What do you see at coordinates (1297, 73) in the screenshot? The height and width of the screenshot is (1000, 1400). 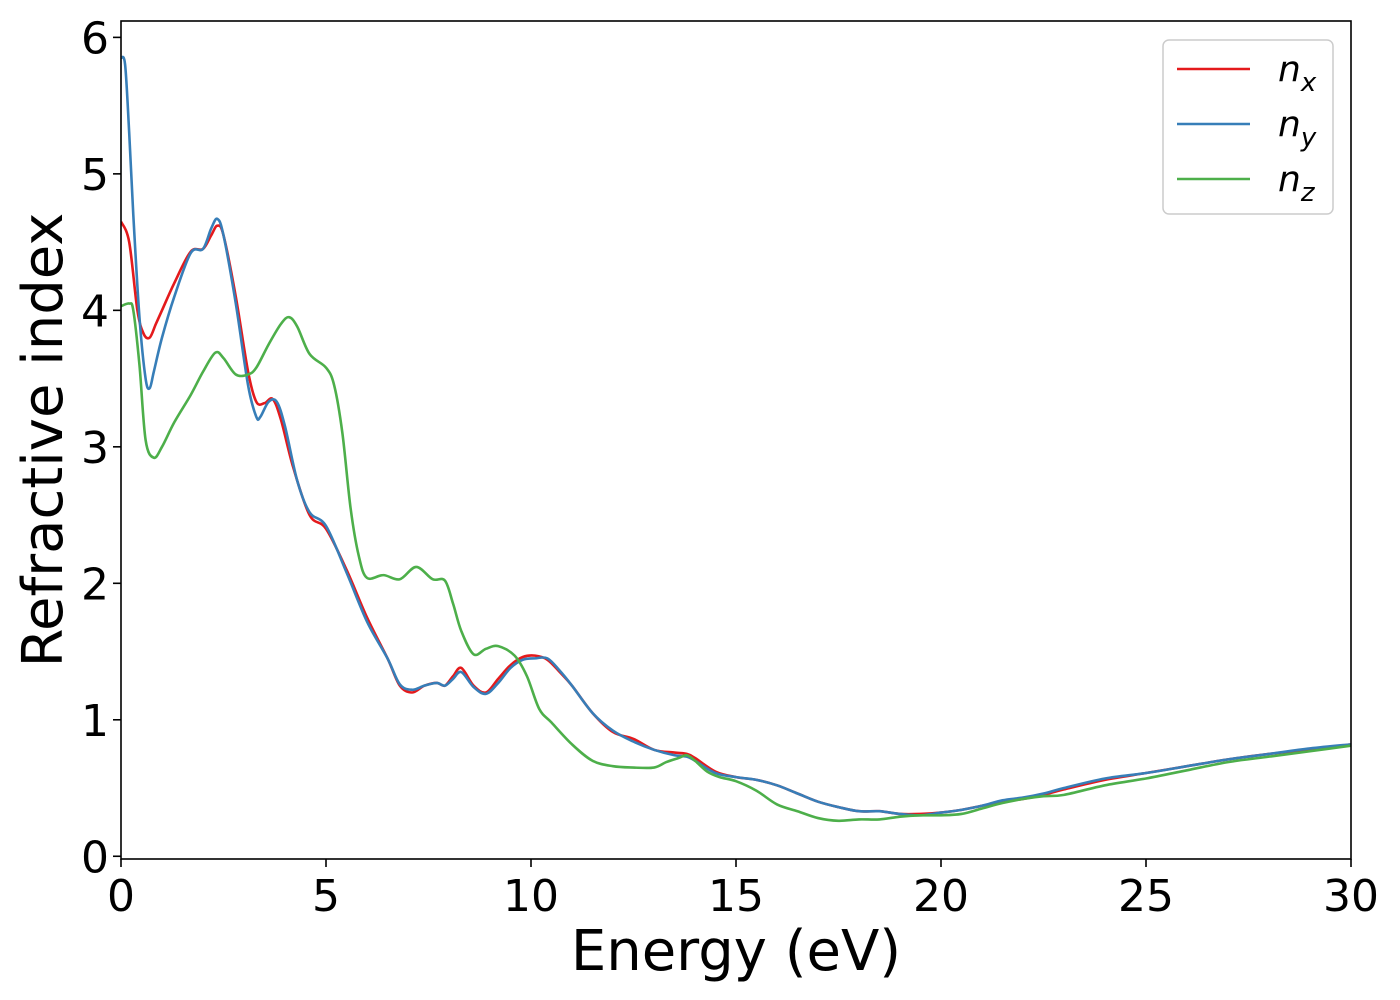 I see `legend-label-x: nx` at bounding box center [1297, 73].